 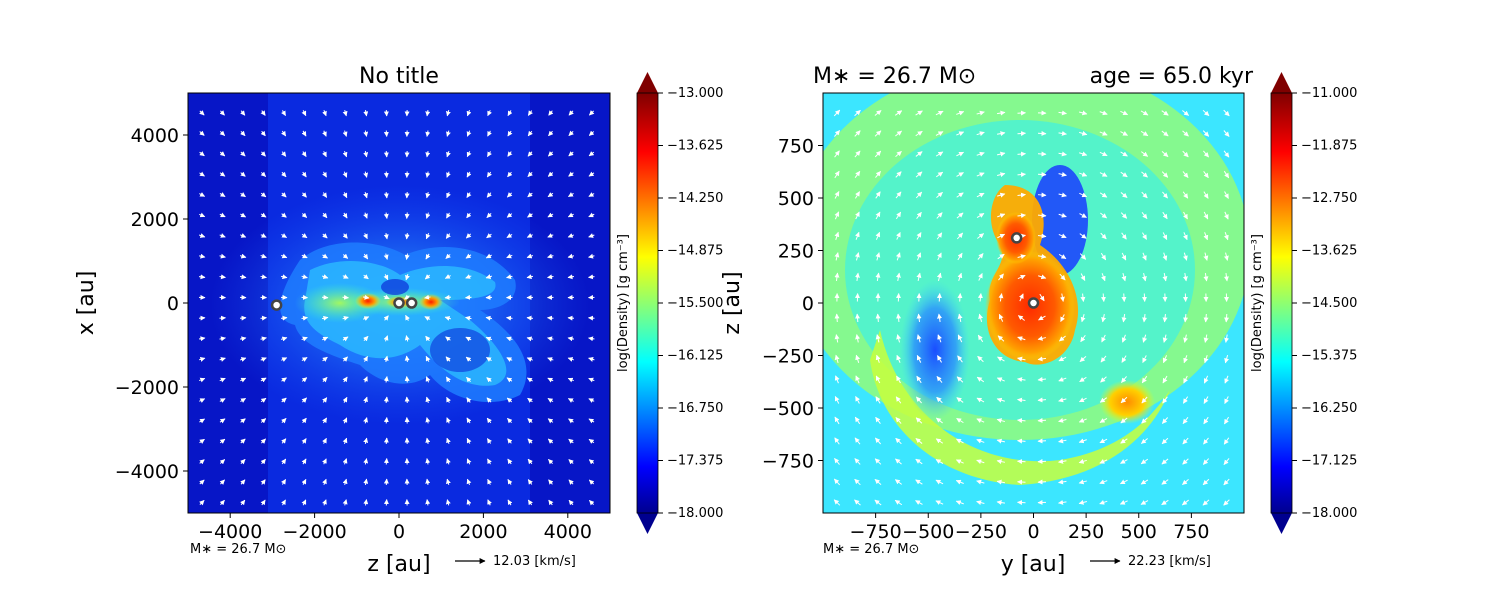 What do you see at coordinates (147, 472) in the screenshot?
I see `y-tick-label: −4000` at bounding box center [147, 472].